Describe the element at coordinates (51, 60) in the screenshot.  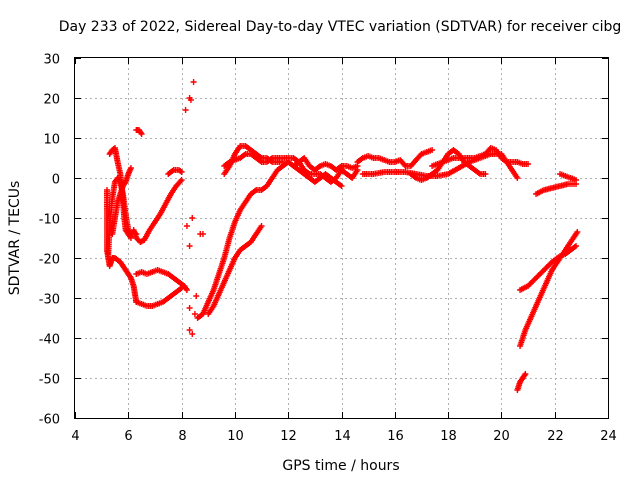
I see `y-tick-label: 30` at that location.